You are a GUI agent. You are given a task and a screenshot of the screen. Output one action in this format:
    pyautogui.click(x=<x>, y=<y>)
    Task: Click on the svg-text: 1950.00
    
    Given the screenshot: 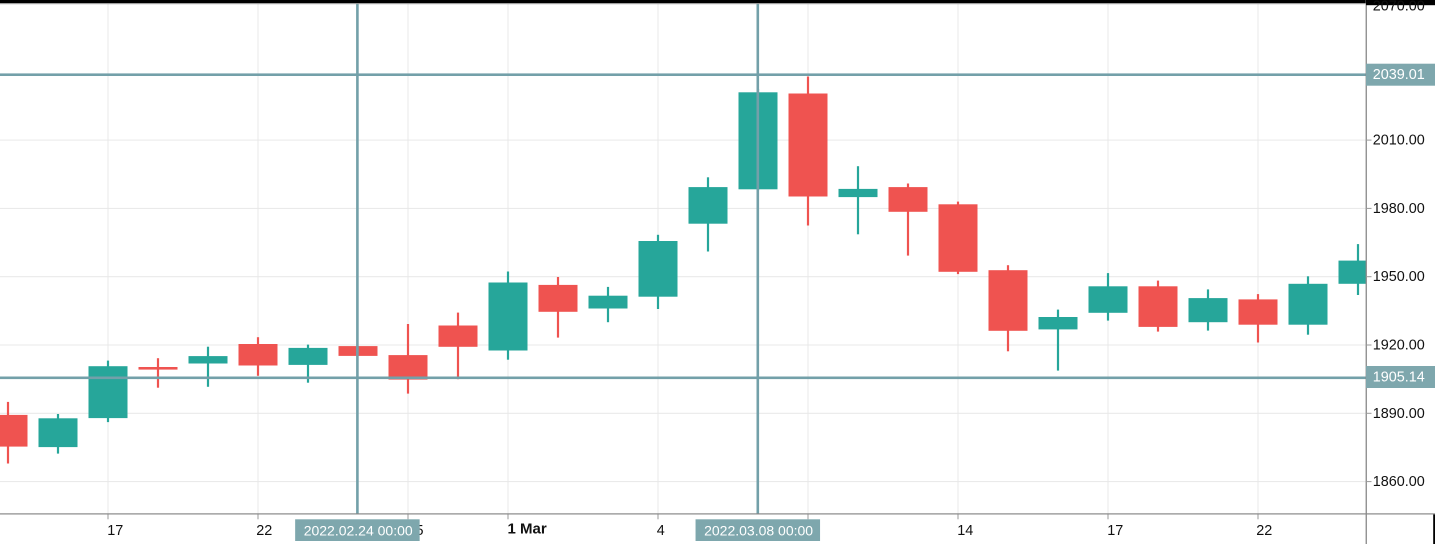 What is the action you would take?
    pyautogui.click(x=1399, y=277)
    